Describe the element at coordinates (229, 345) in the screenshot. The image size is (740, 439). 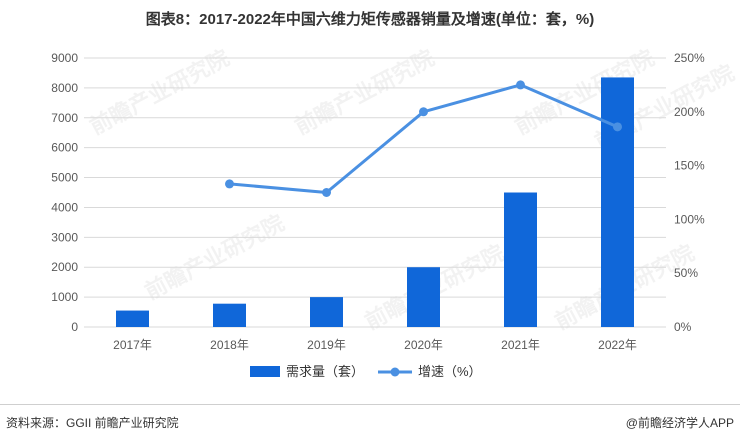
I see `x-tick-label: 2018年` at that location.